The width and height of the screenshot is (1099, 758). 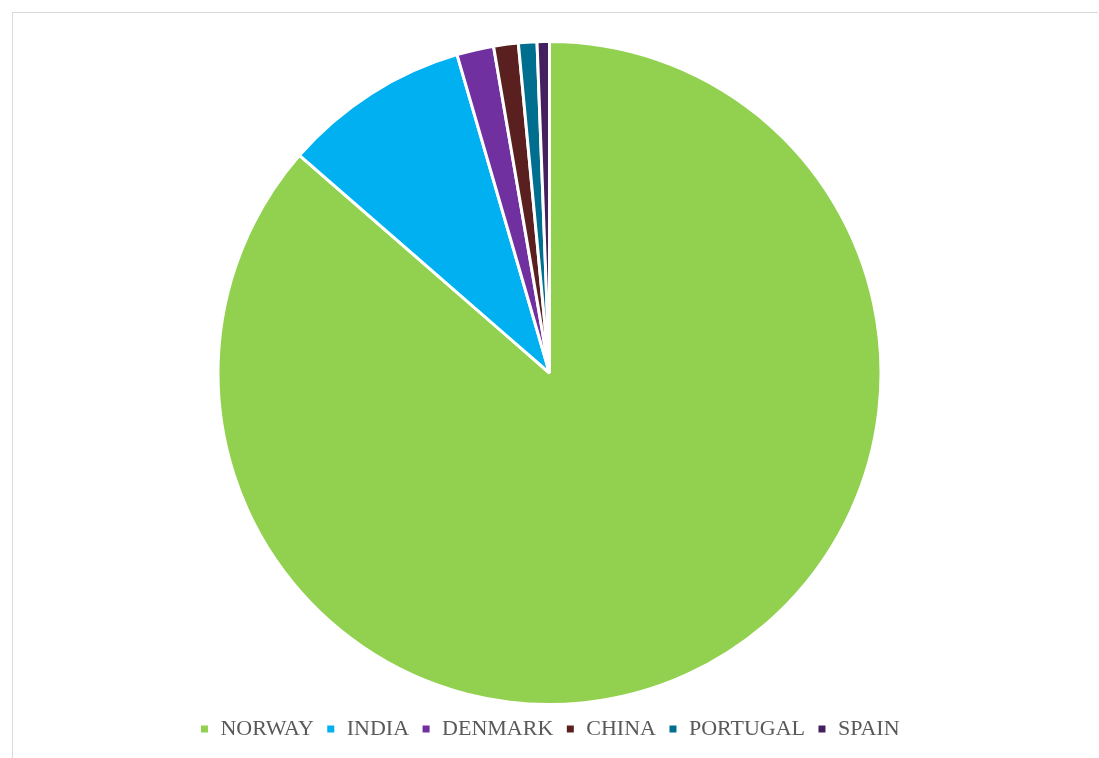 What do you see at coordinates (868, 727) in the screenshot?
I see `legend-label: SPAIN` at bounding box center [868, 727].